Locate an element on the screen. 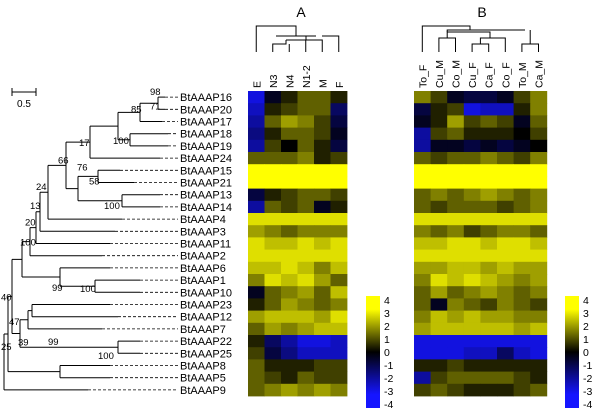 This screenshot has width=599, height=417. bootstrap-label: 39 is located at coordinates (23, 342).